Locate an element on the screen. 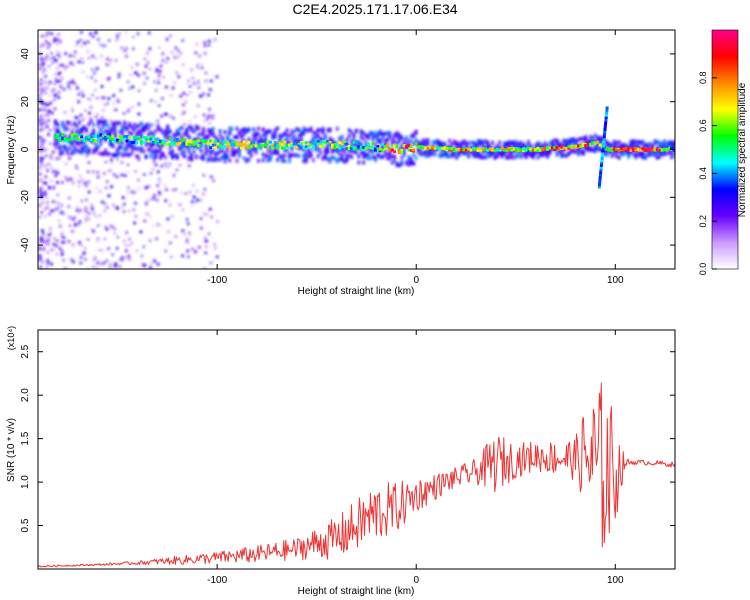 This screenshot has height=600, width=750. colorbar-strip is located at coordinates (725, 149).